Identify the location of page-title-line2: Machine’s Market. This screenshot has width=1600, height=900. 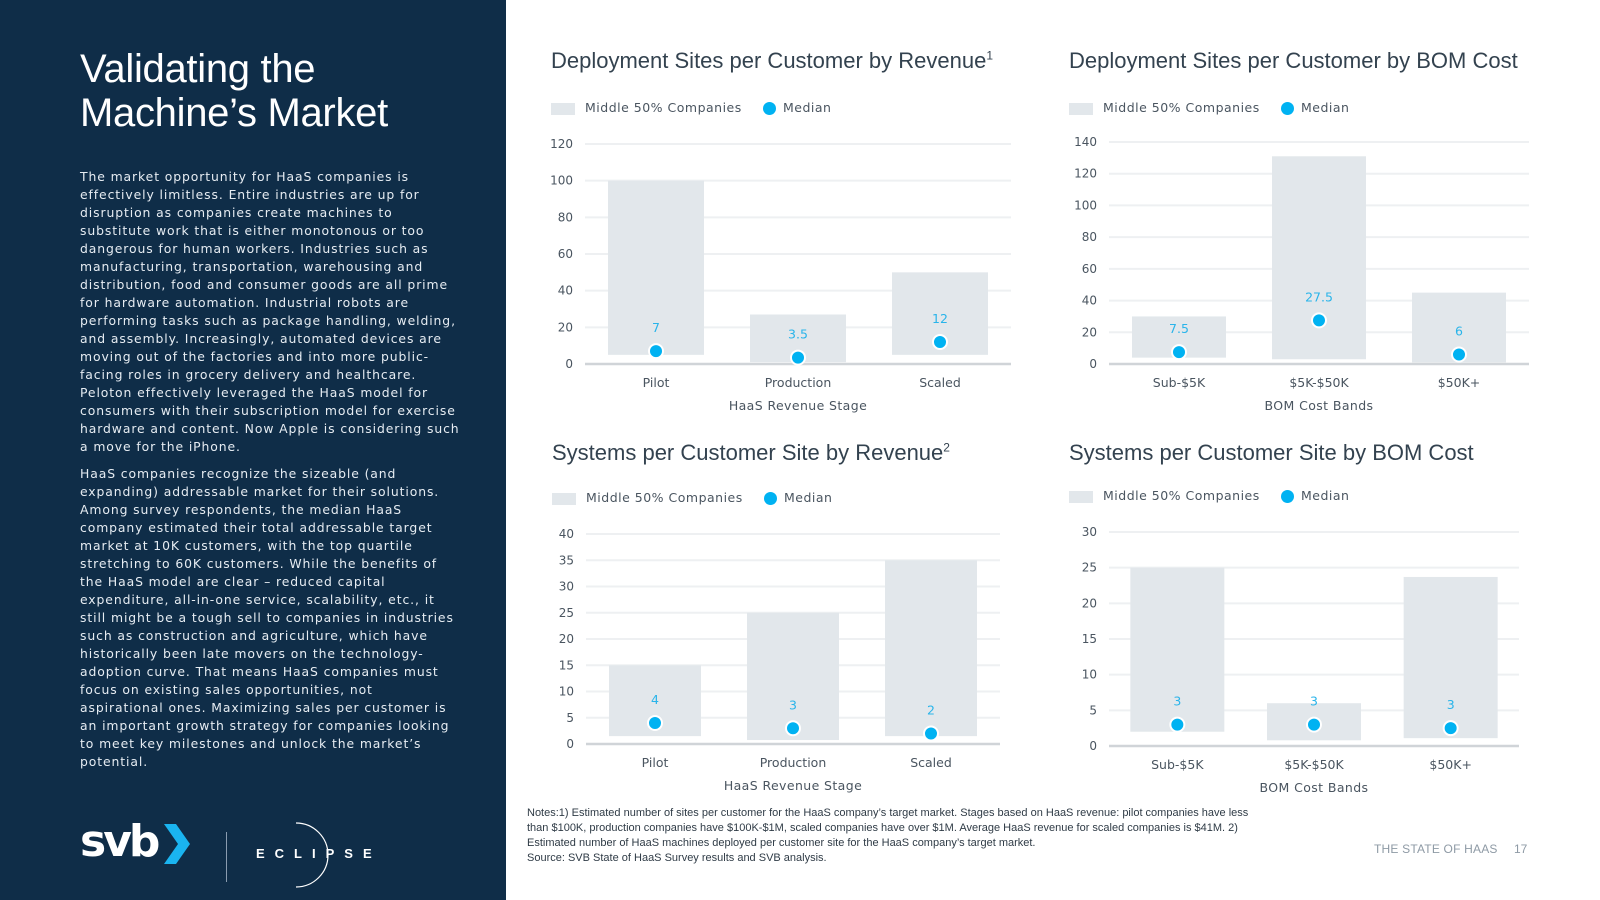
(234, 113).